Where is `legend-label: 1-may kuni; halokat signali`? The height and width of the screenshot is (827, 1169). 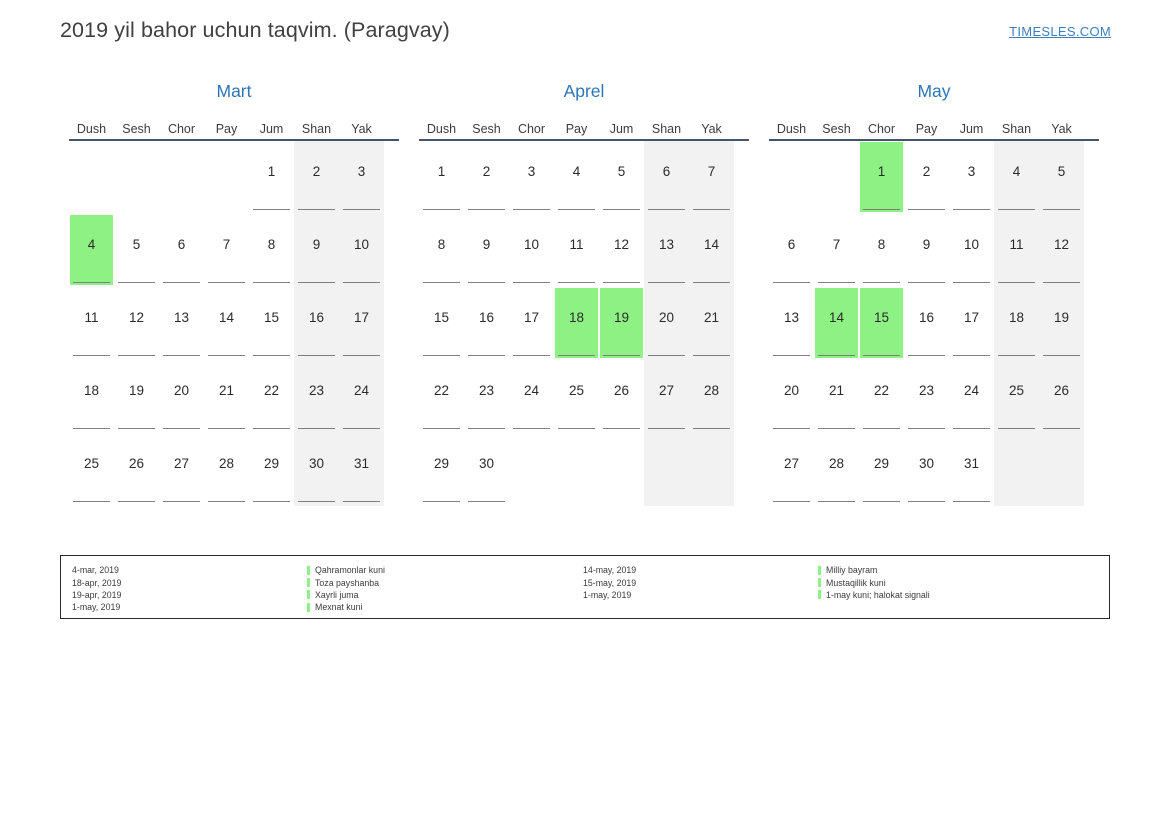 legend-label: 1-may kuni; halokat signali is located at coordinates (878, 594).